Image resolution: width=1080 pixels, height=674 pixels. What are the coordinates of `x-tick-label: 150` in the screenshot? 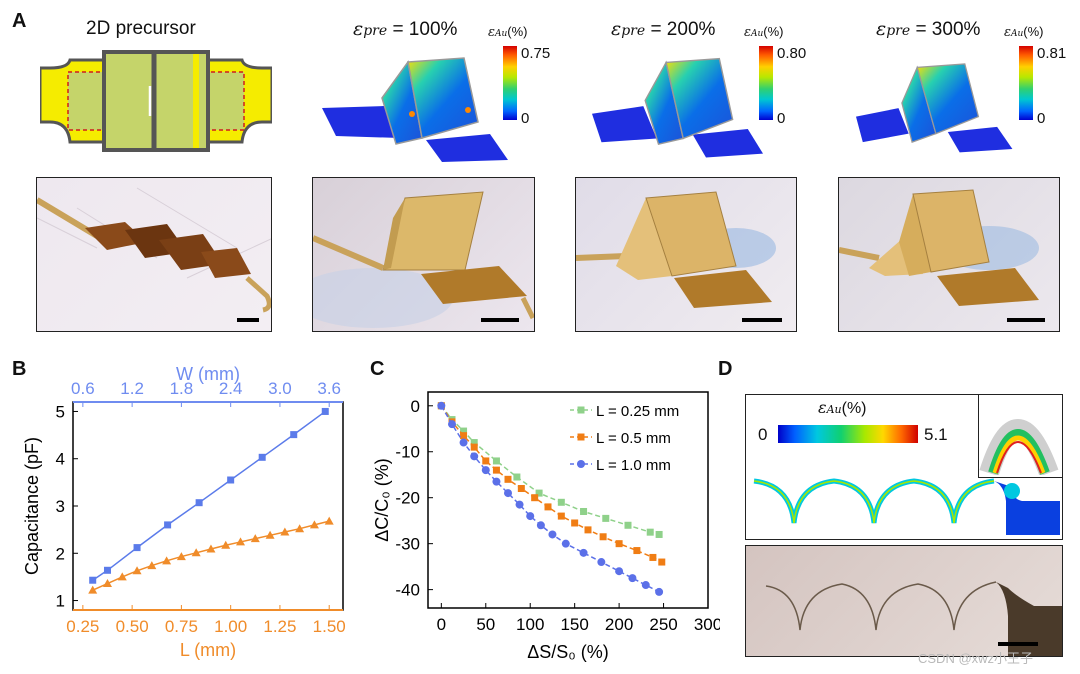 It's located at (574, 624).